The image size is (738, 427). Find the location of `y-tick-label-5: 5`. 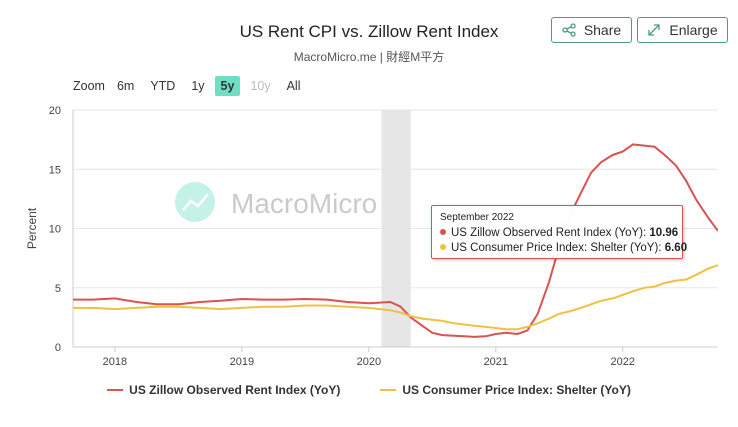

y-tick-label-5: 5 is located at coordinates (58, 289).